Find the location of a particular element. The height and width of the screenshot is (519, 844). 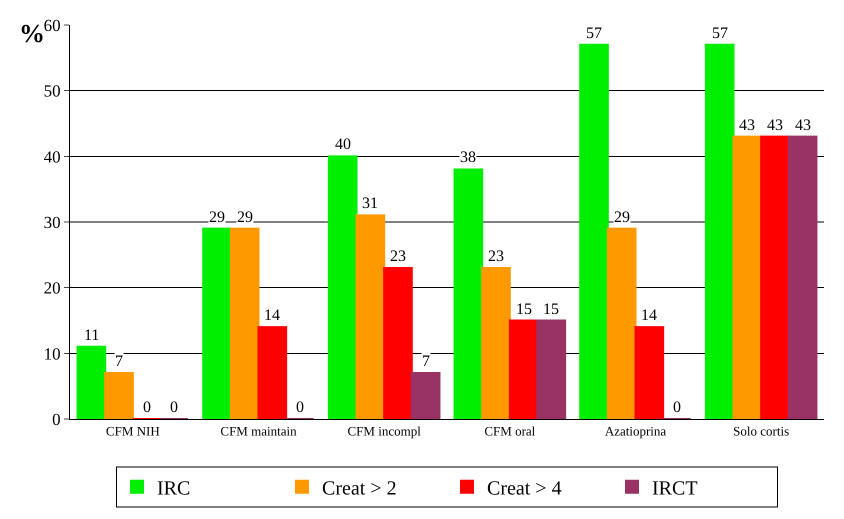

y-axis-title: % is located at coordinates (32, 33).